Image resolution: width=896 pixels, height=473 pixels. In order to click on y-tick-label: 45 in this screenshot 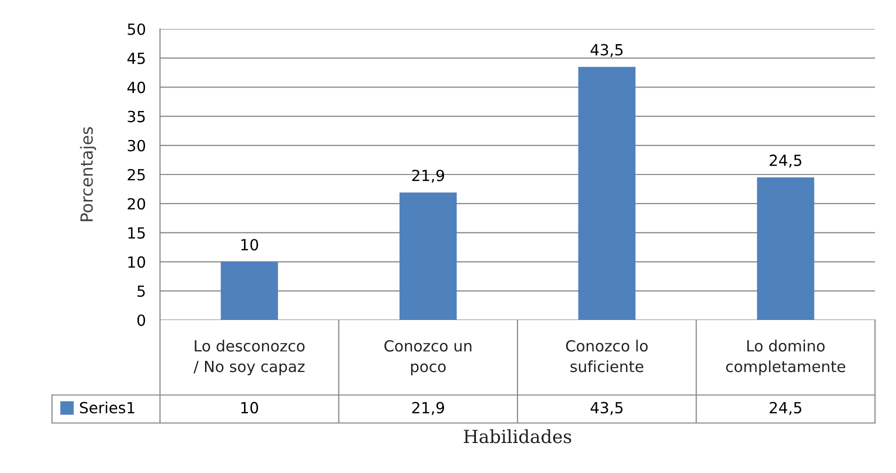, I will do `click(136, 58)`.